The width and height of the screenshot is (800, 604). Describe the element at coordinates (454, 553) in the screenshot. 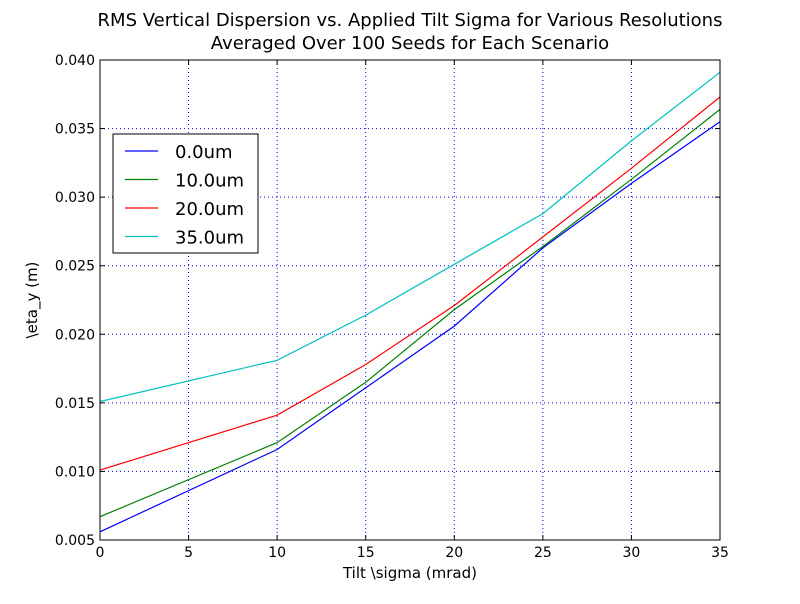

I see `x-tick-label: 20` at that location.